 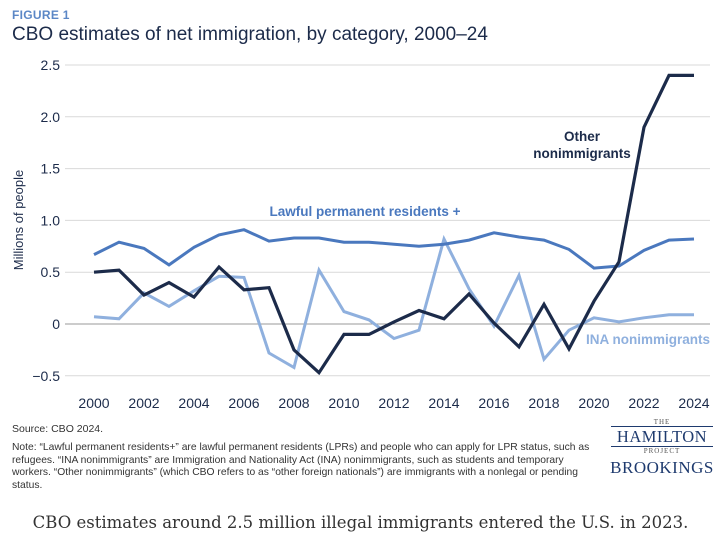 What do you see at coordinates (51, 169) in the screenshot?
I see `y-tick-label: 1.5` at bounding box center [51, 169].